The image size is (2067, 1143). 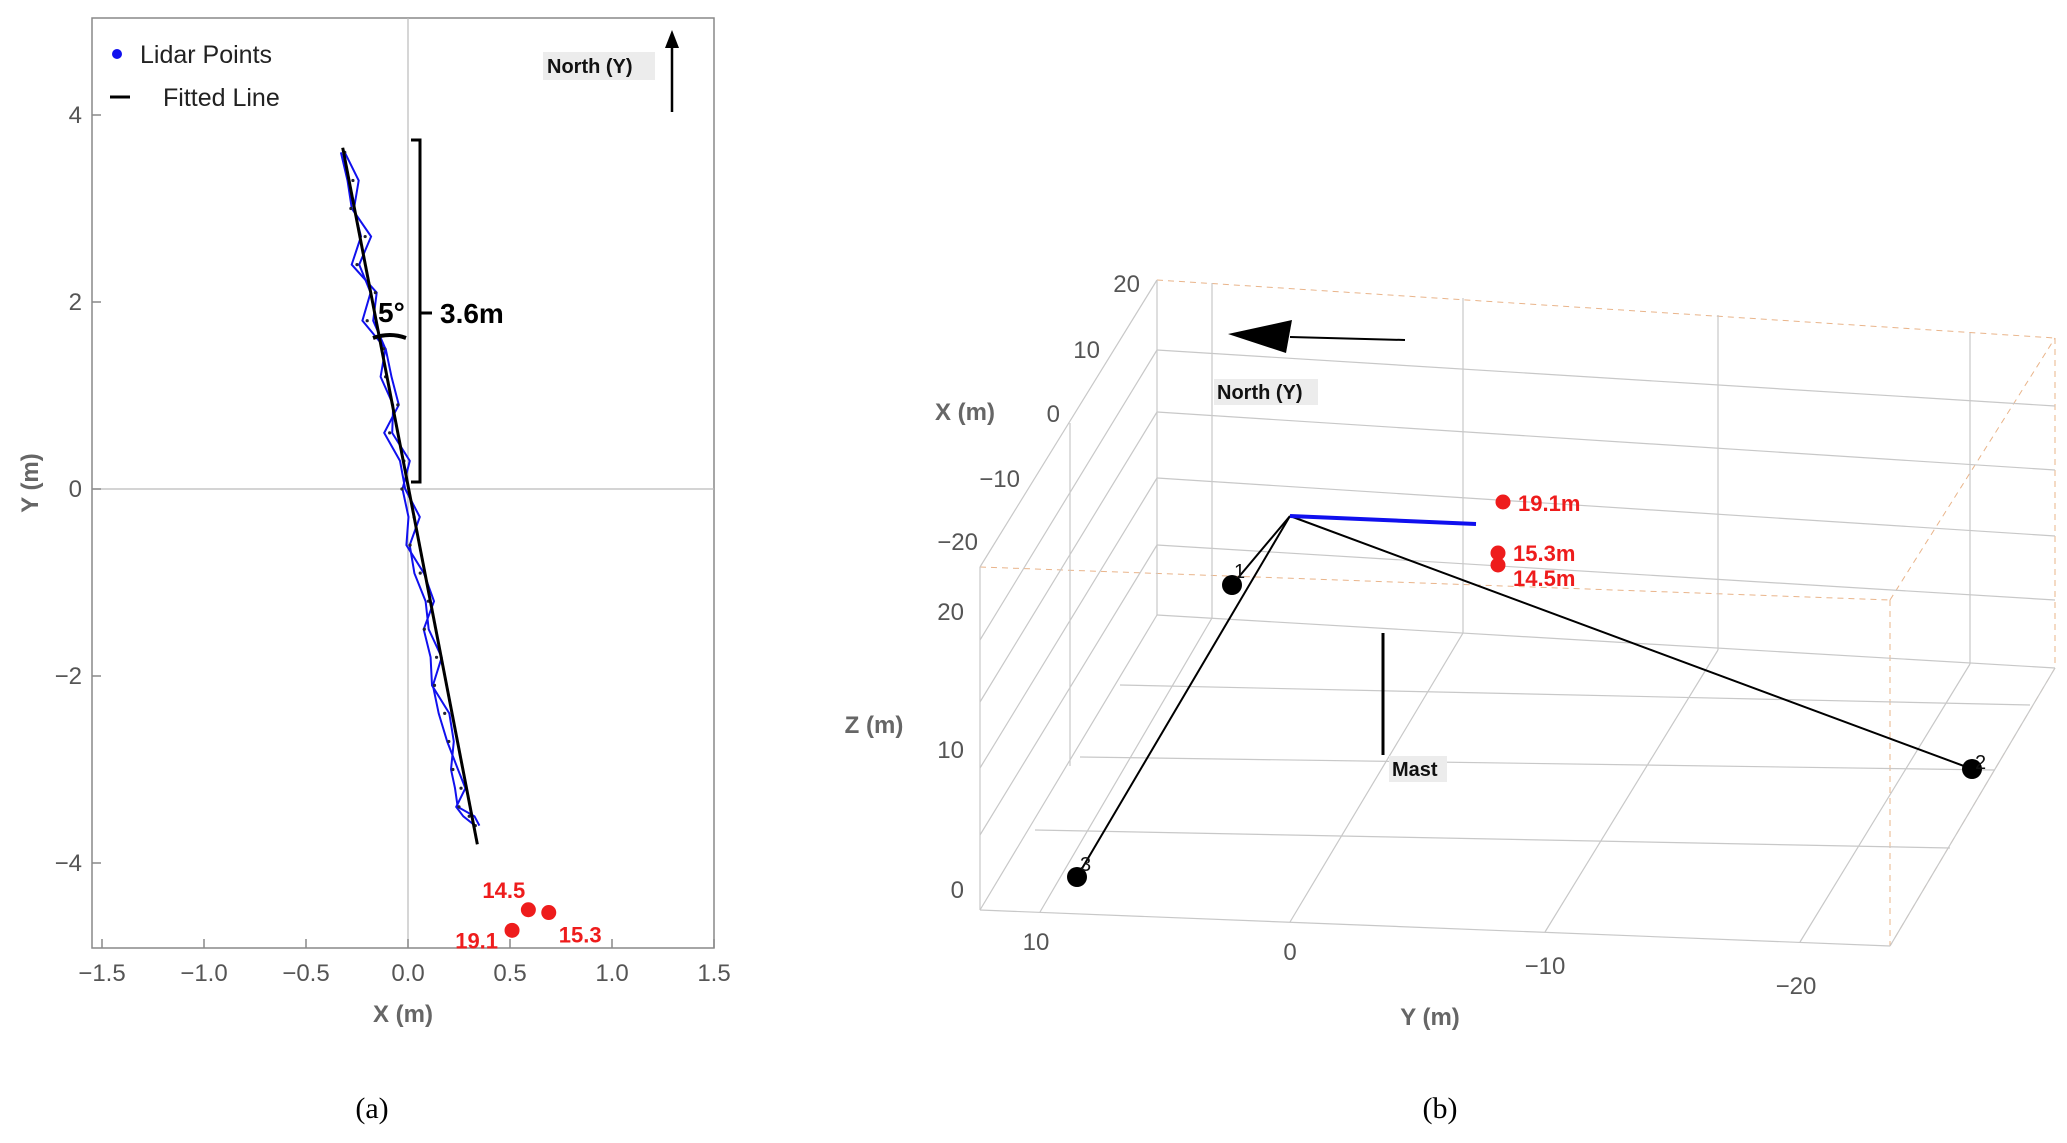 What do you see at coordinates (1260, 393) in the screenshot?
I see `north-label-3d: North (Y)` at bounding box center [1260, 393].